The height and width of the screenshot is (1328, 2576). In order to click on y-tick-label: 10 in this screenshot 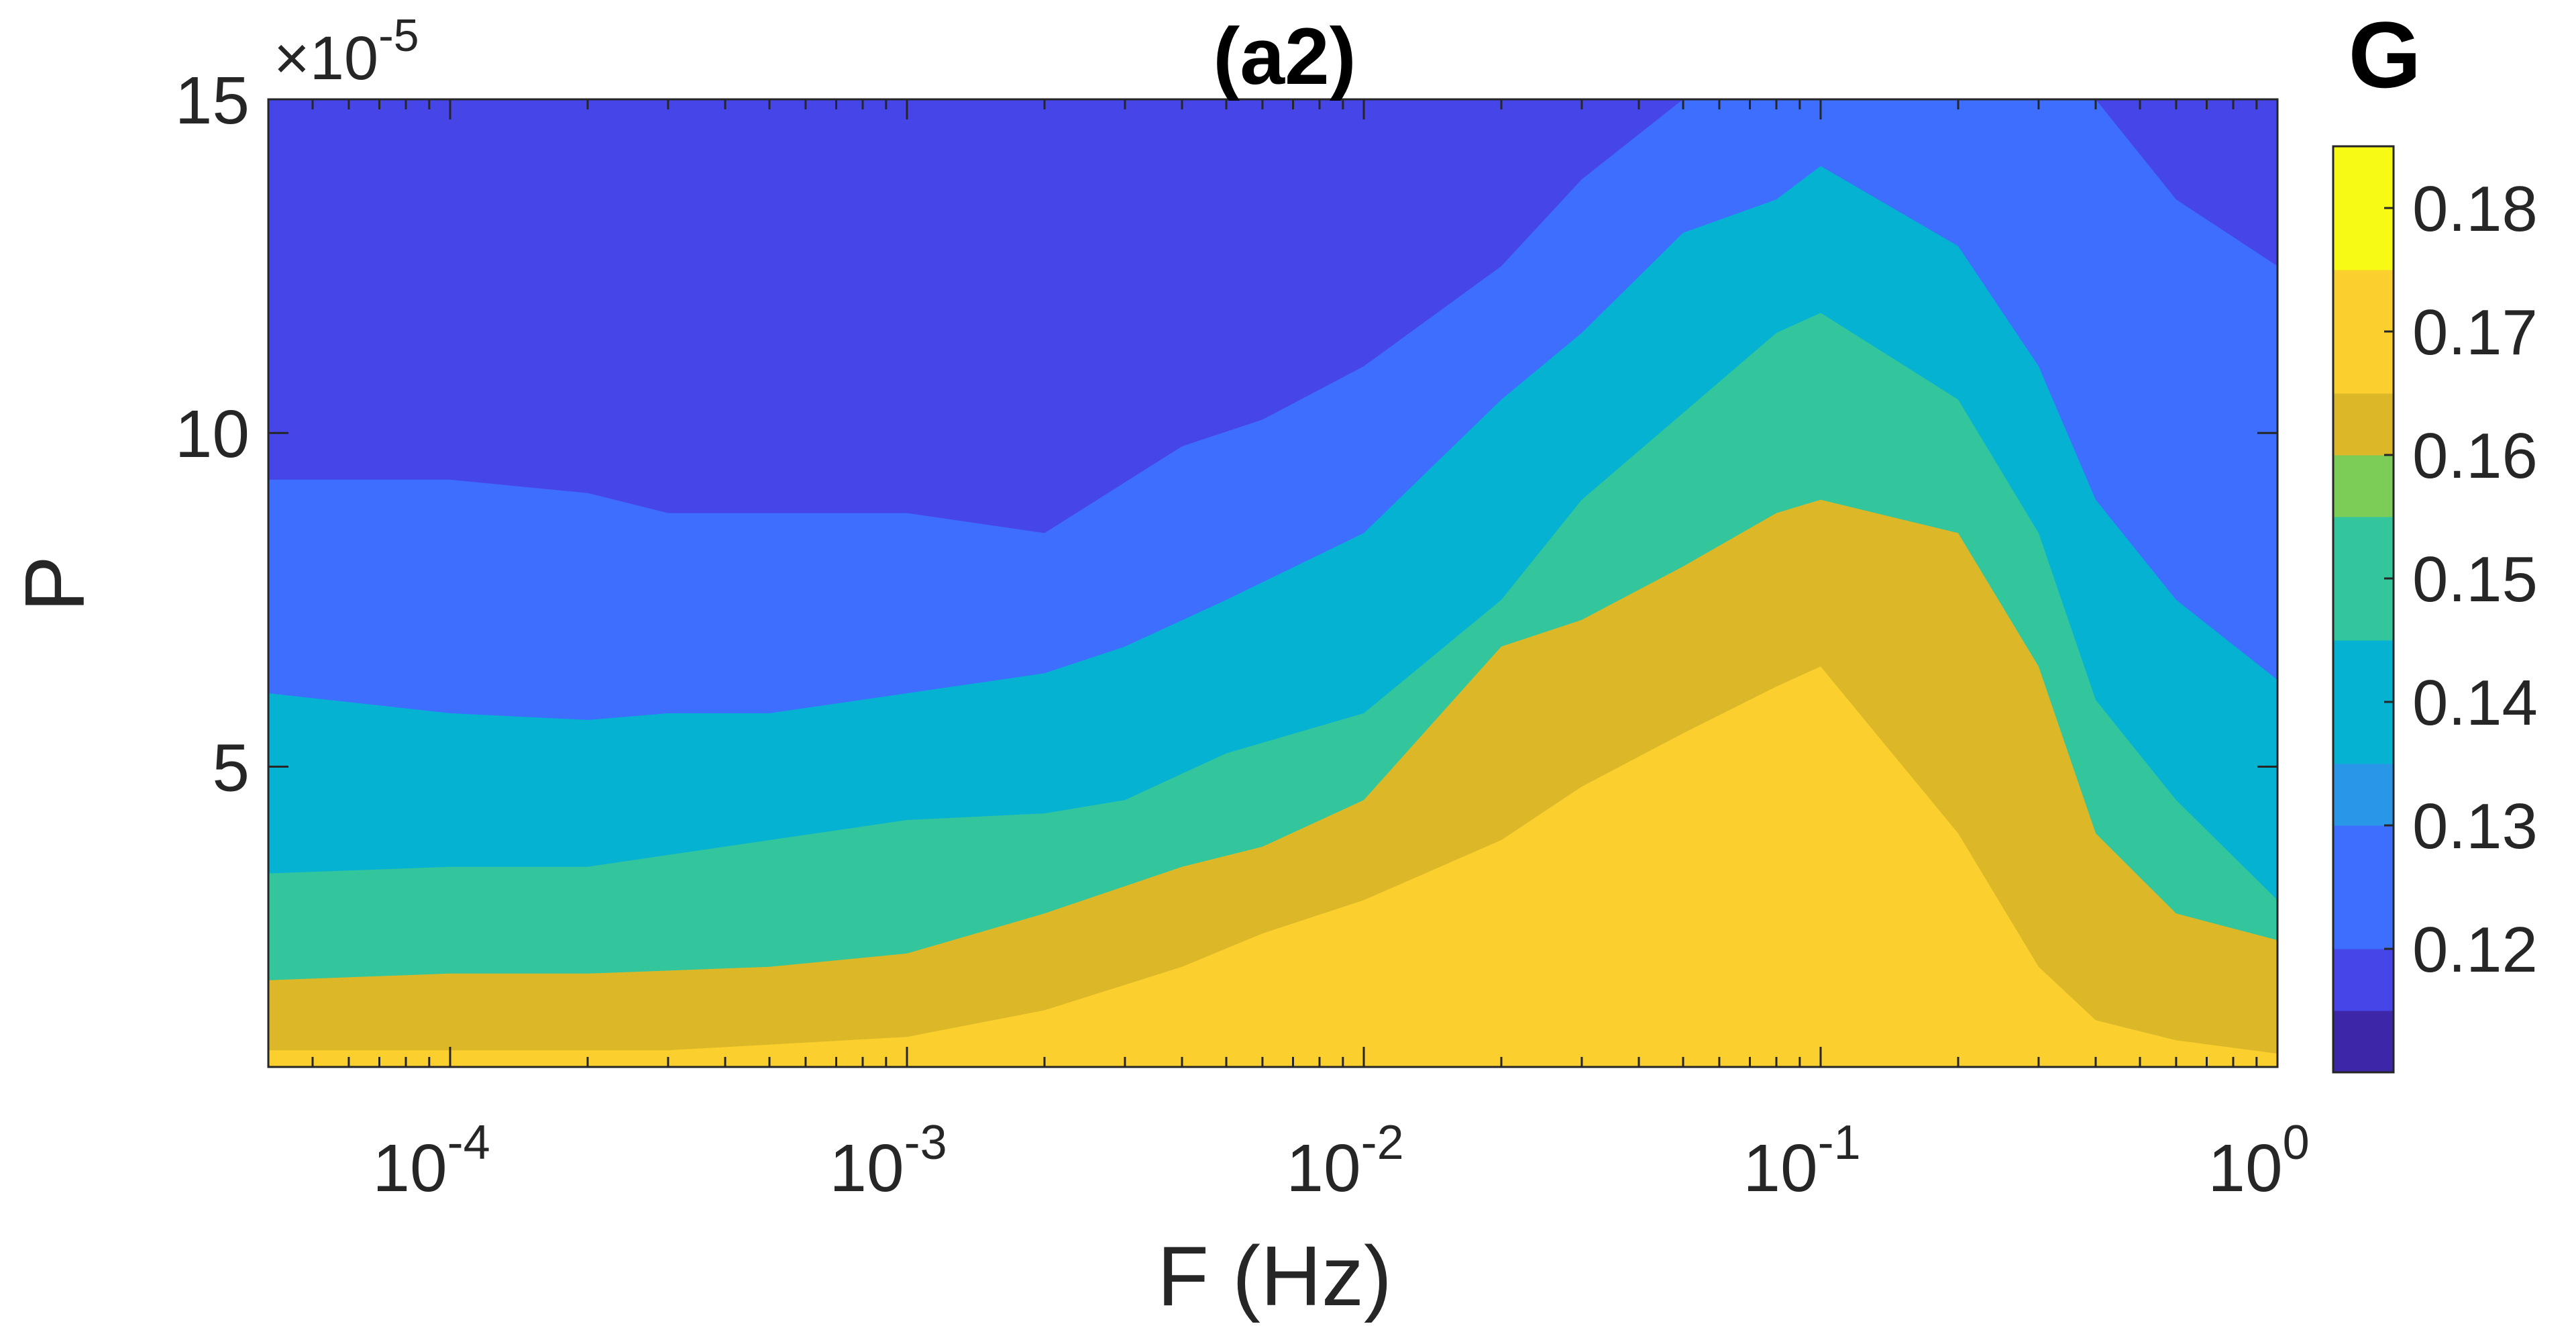, I will do `click(212, 434)`.